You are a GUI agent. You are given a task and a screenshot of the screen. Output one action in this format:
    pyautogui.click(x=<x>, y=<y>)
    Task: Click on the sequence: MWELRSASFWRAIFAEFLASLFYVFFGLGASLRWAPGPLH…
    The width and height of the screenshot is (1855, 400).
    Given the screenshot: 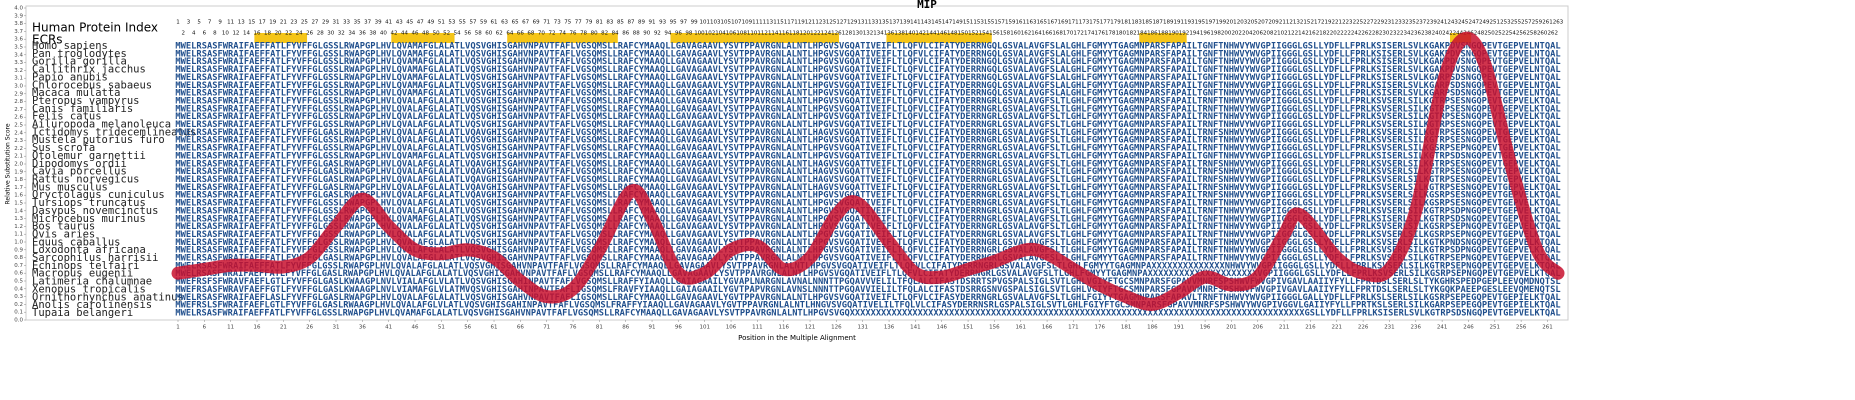 What is the action you would take?
    pyautogui.click(x=868, y=298)
    